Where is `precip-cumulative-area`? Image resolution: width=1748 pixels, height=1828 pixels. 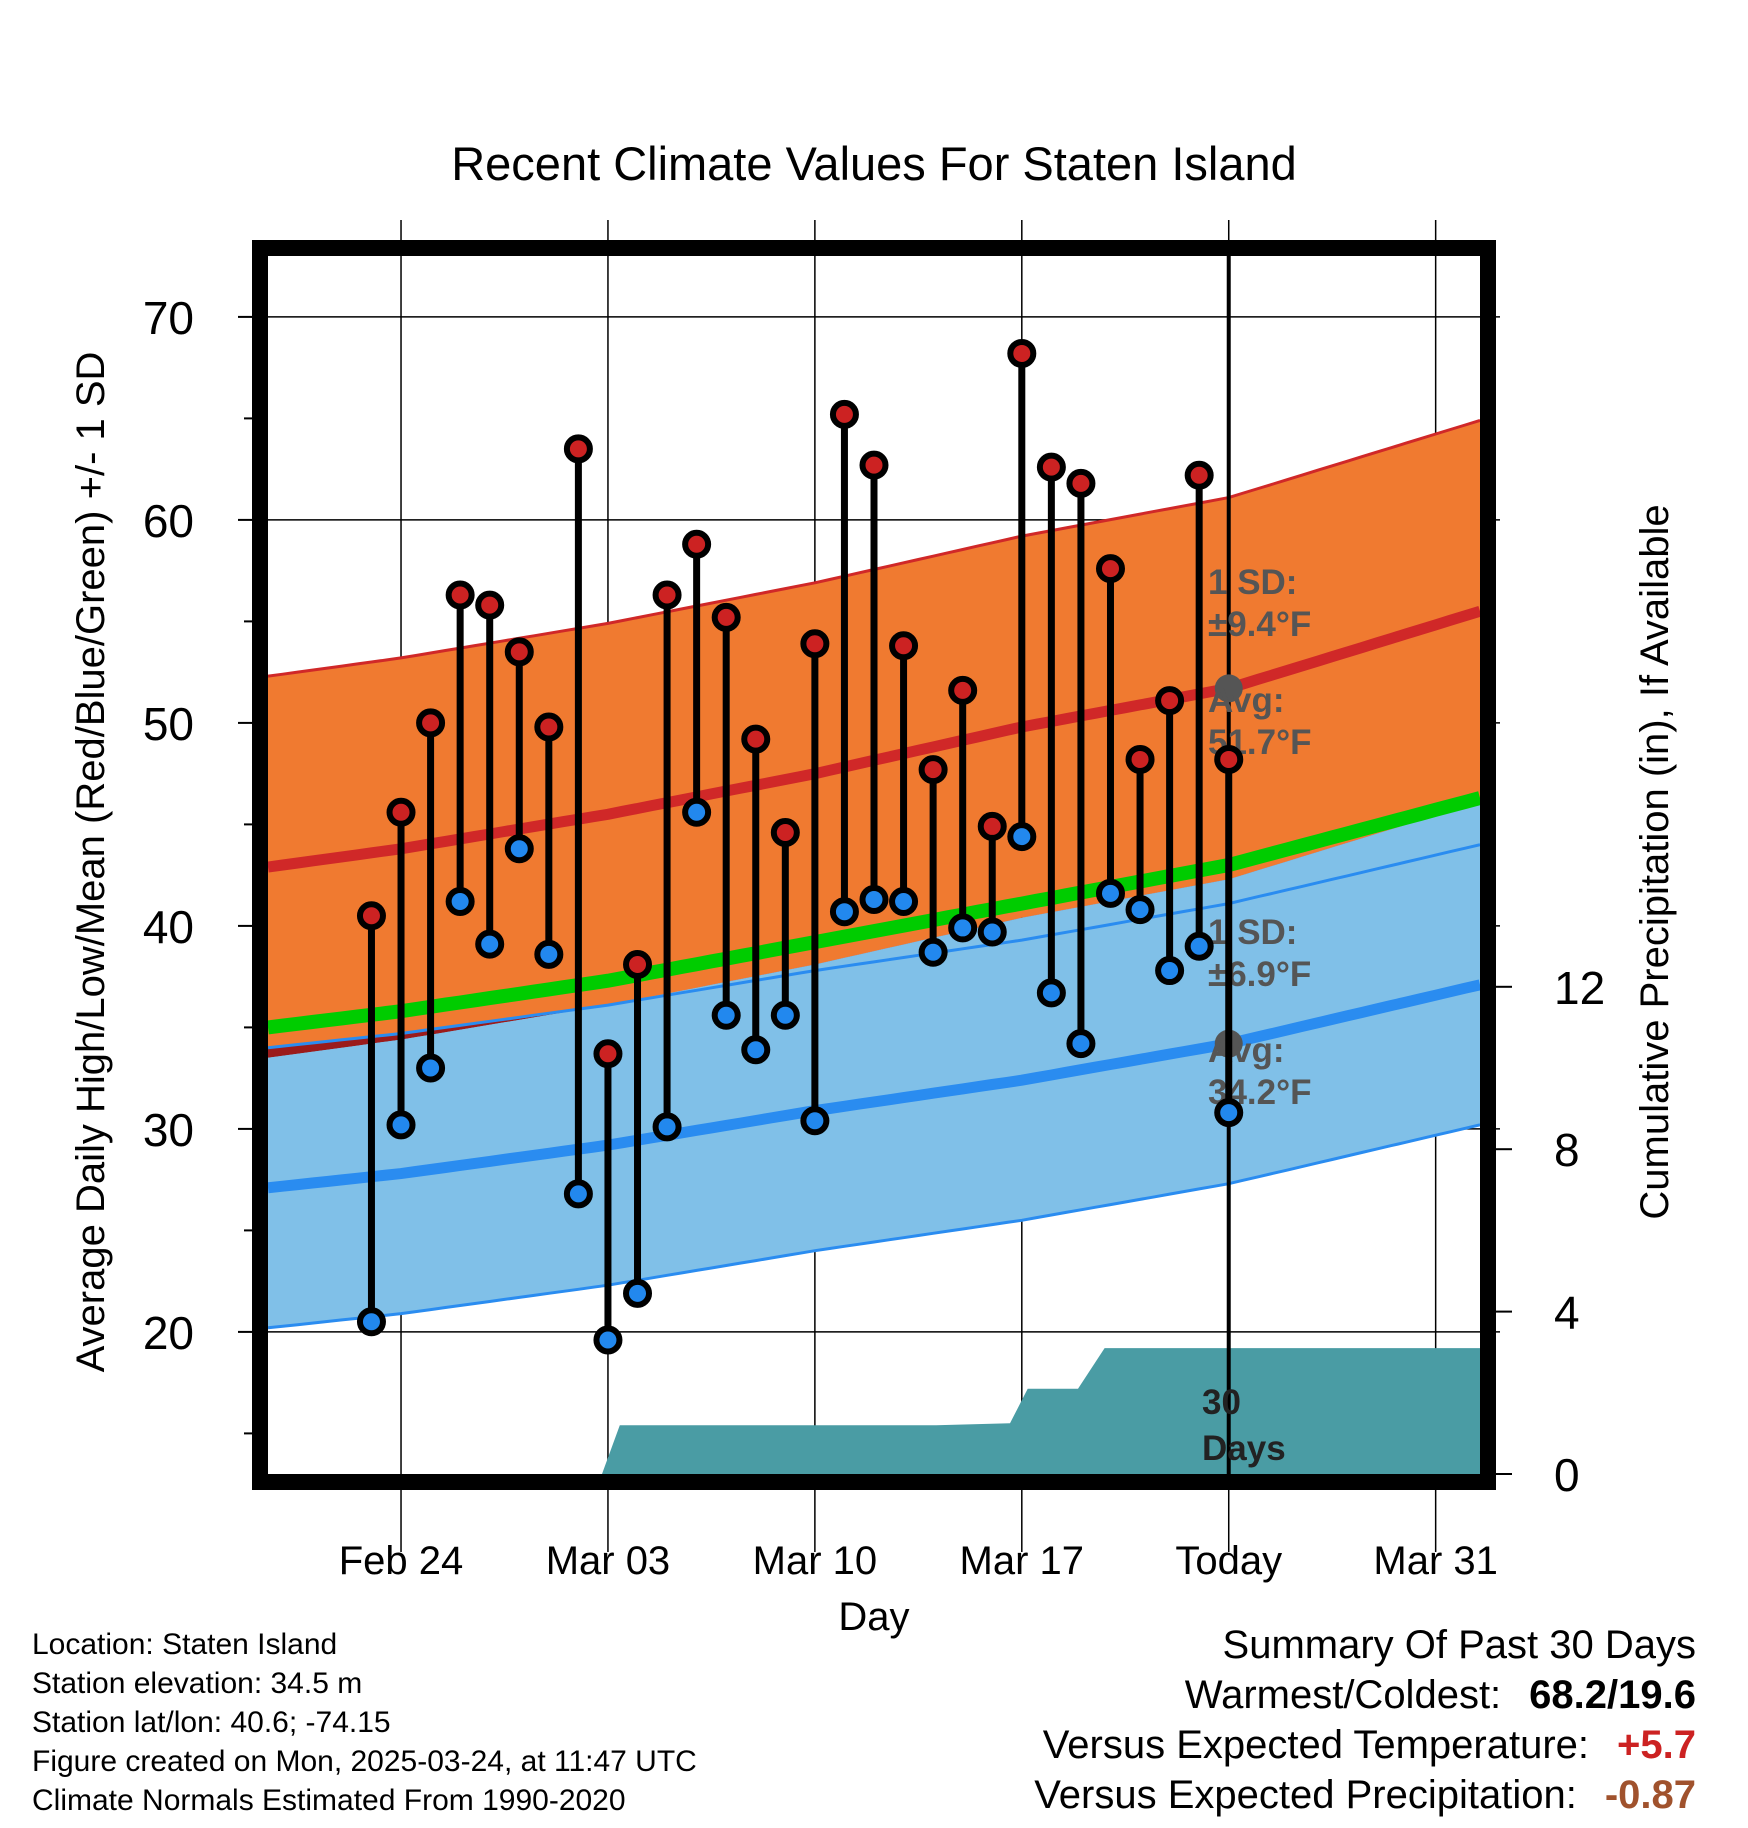
precip-cumulative-area is located at coordinates (1041, 1411).